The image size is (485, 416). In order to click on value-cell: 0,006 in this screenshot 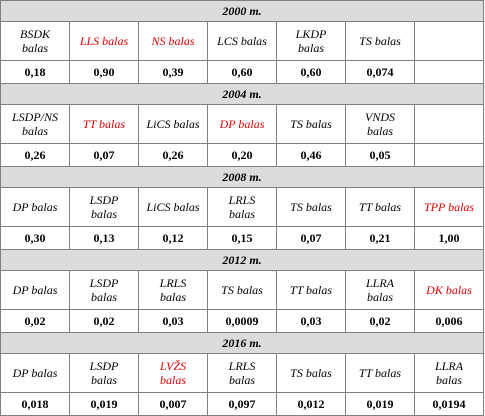, I will do `click(449, 321)`.